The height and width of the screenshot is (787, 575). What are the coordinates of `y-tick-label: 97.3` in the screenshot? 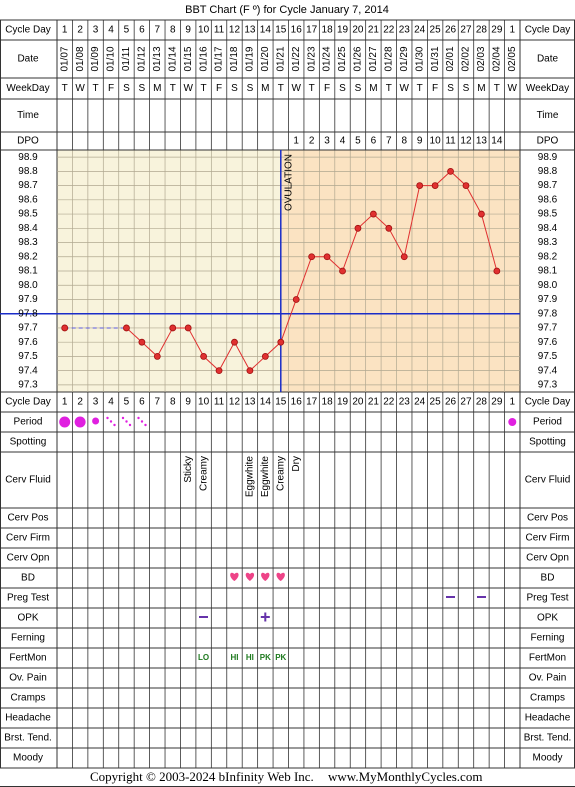 It's located at (548, 385).